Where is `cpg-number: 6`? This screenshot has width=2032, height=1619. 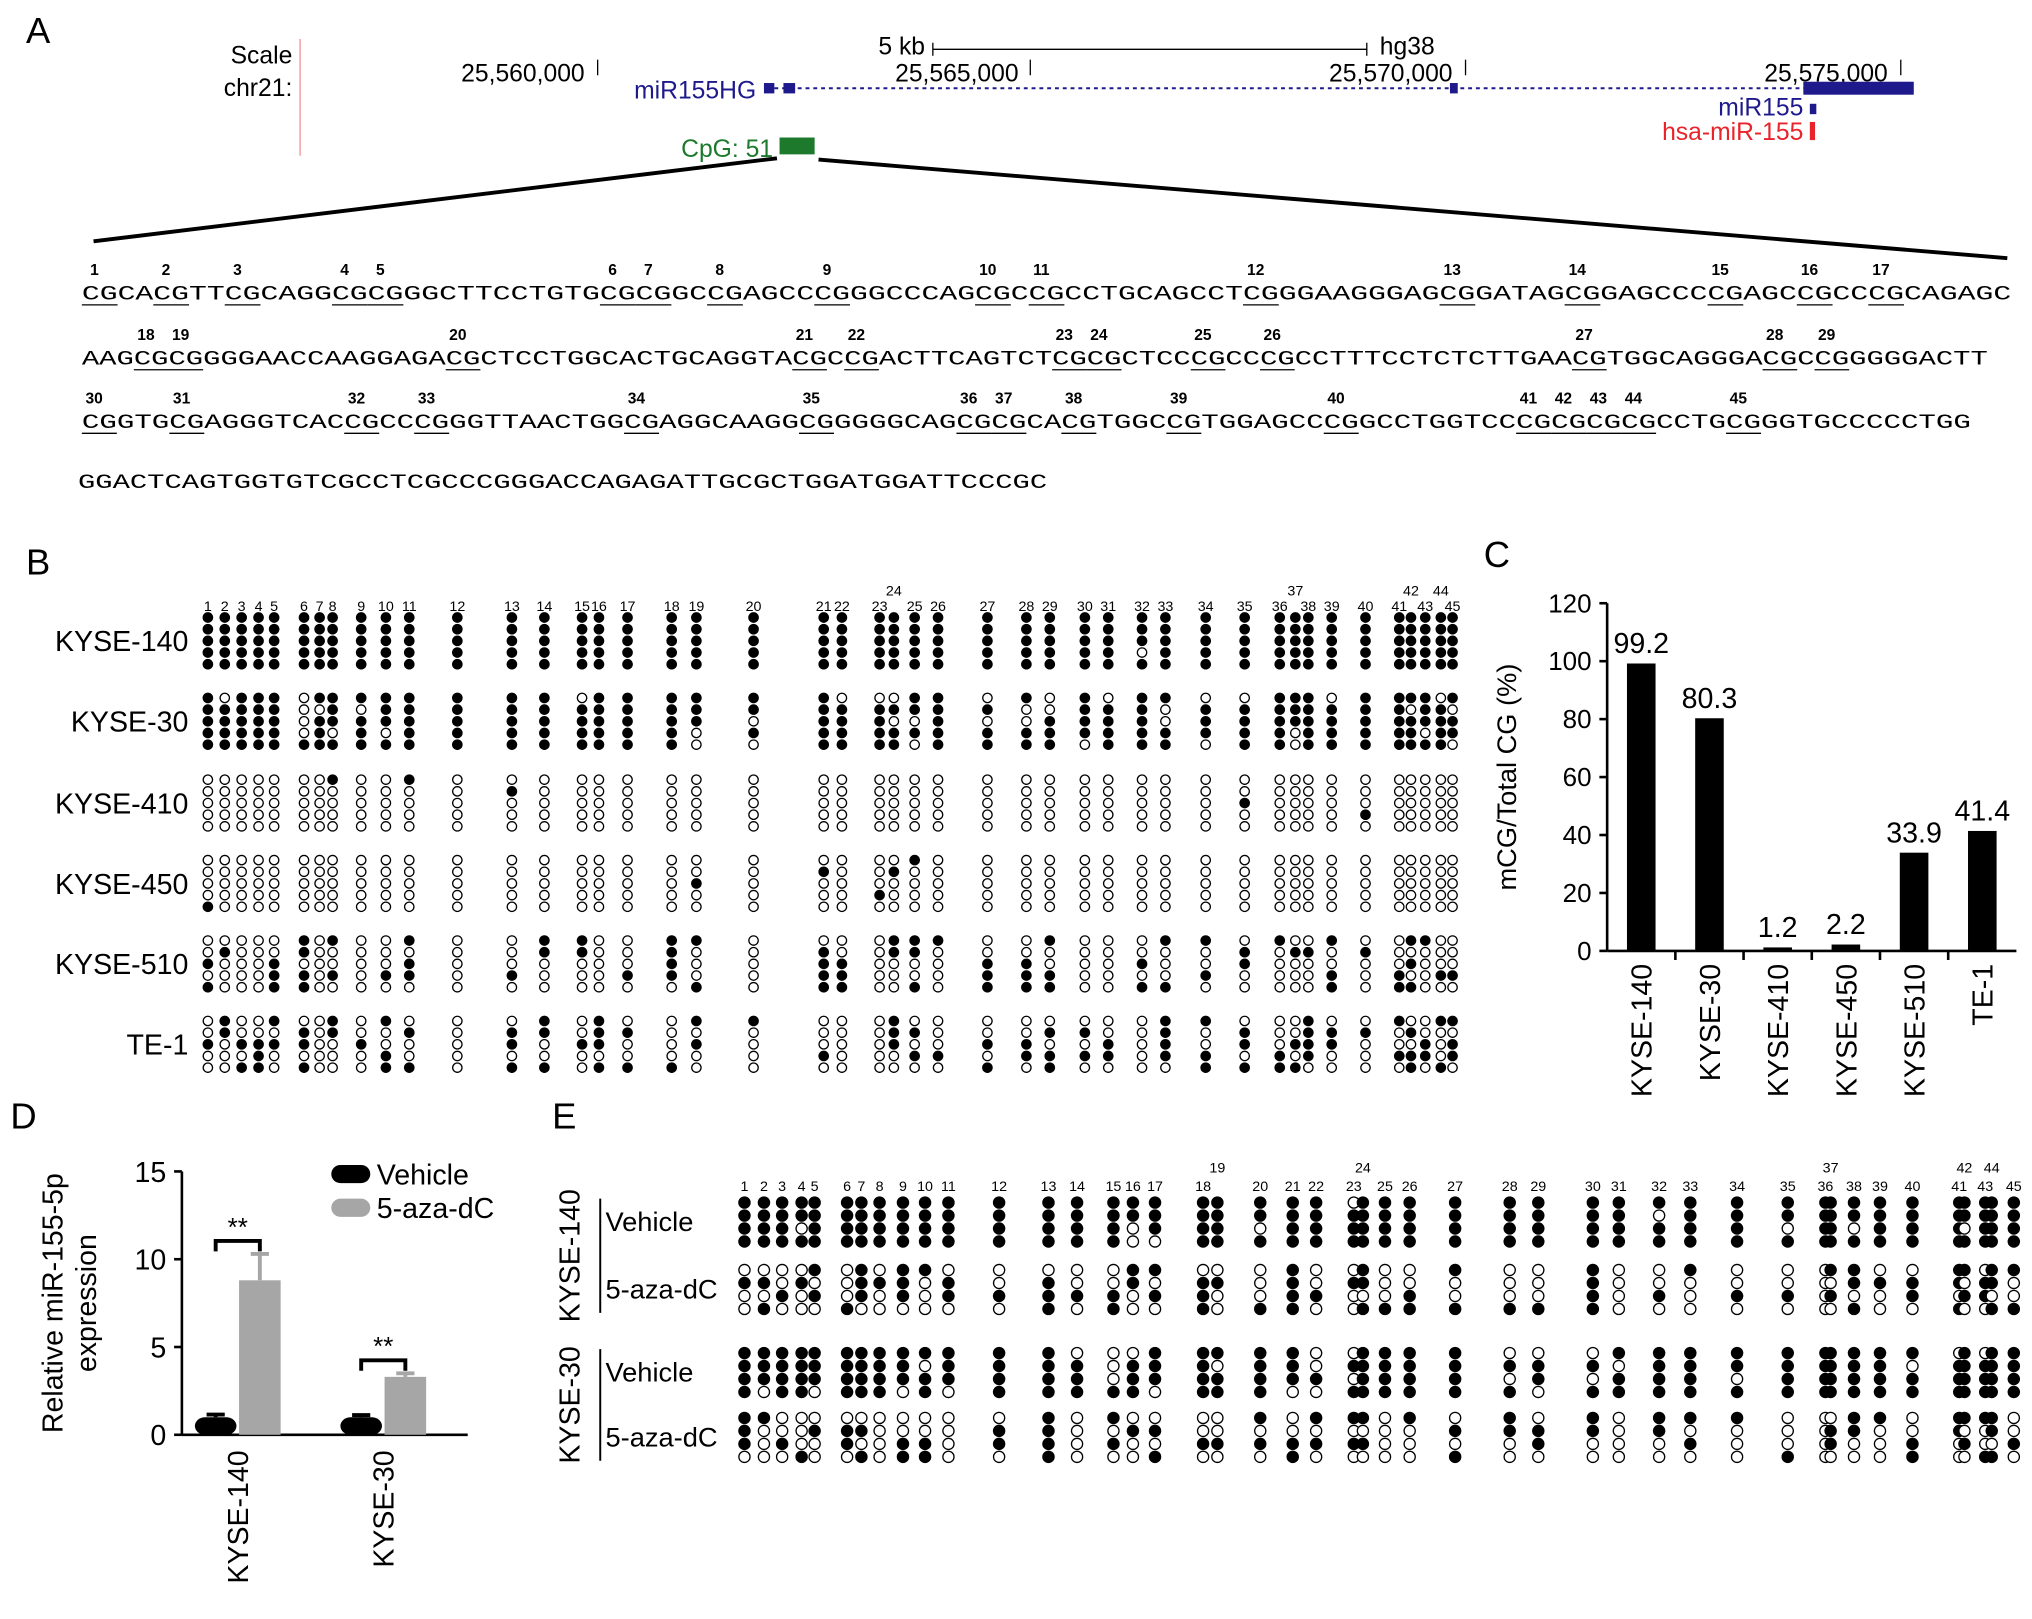 cpg-number: 6 is located at coordinates (612, 270).